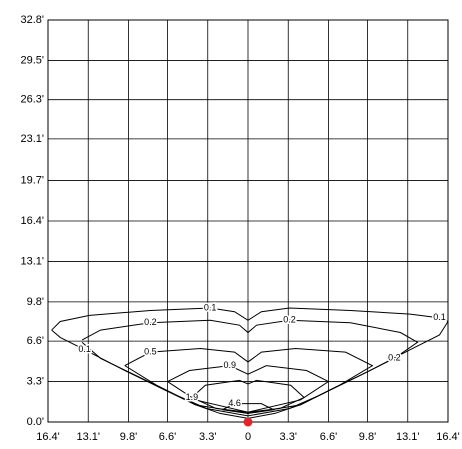 This screenshot has width=462, height=449. What do you see at coordinates (32, 180) in the screenshot?
I see `y-tick-label: 19.7'` at bounding box center [32, 180].